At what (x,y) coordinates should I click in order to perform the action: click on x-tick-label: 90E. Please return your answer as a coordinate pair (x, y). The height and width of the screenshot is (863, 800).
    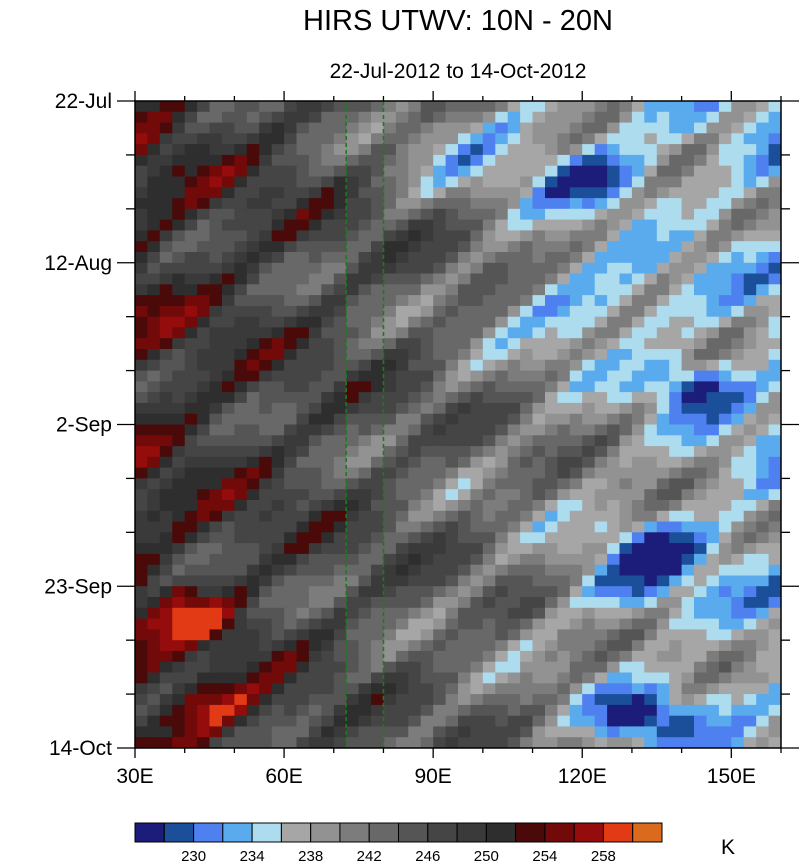
    Looking at the image, I should click on (432, 776).